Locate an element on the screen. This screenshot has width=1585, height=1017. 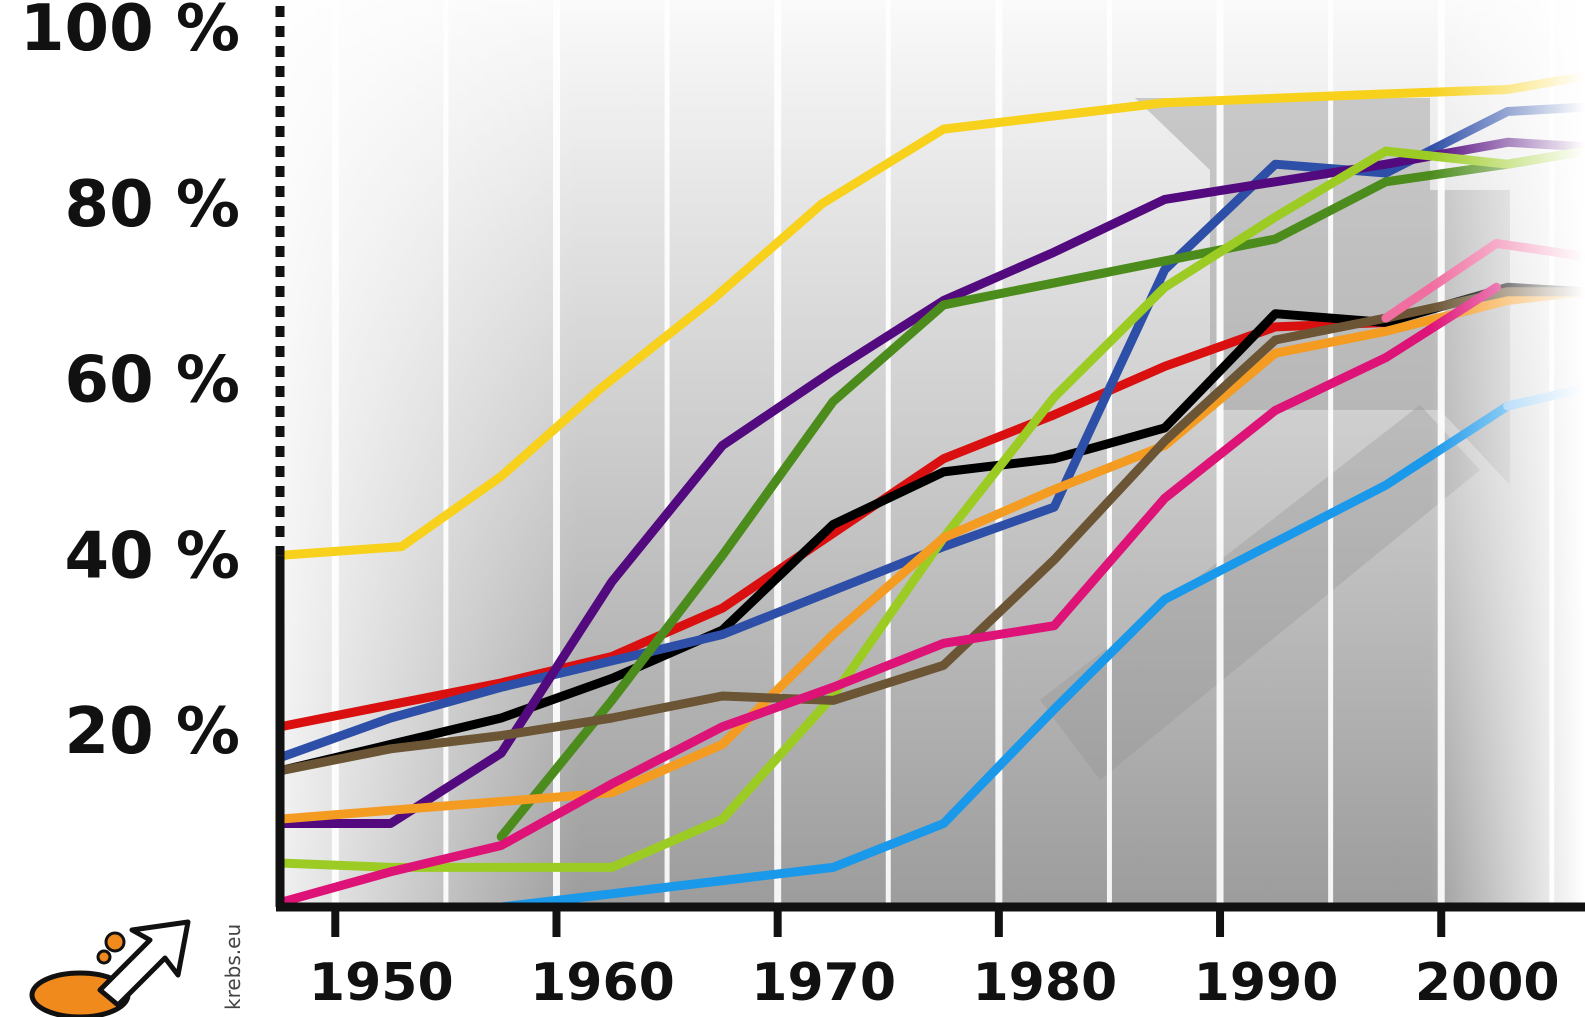
y-tick-label: 40 % is located at coordinates (152, 556).